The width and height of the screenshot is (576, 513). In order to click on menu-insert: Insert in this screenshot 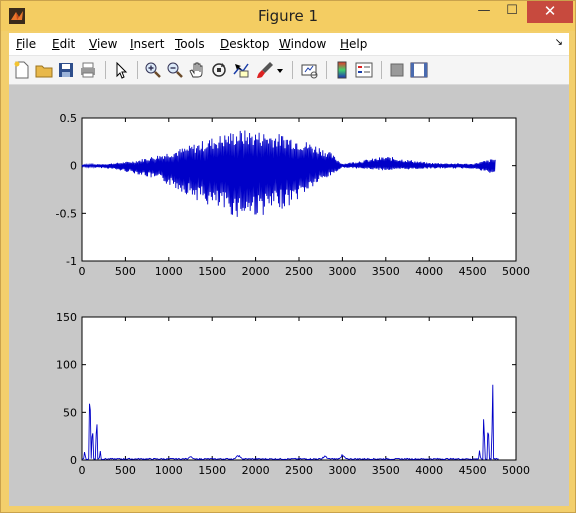, I will do `click(147, 44)`.